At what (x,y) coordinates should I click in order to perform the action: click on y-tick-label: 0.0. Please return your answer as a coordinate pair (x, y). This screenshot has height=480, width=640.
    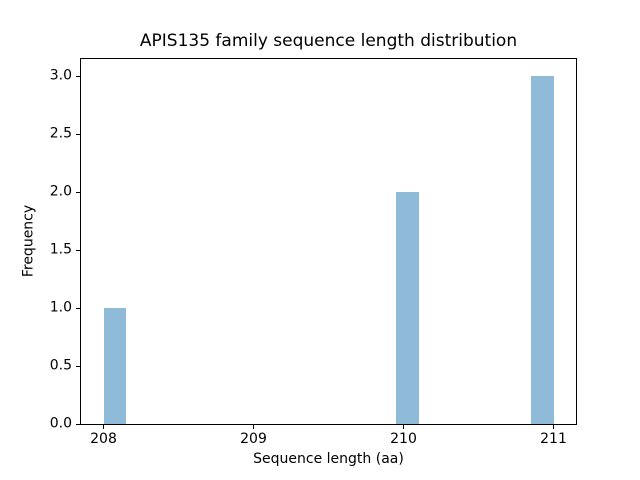
    Looking at the image, I should click on (60, 423).